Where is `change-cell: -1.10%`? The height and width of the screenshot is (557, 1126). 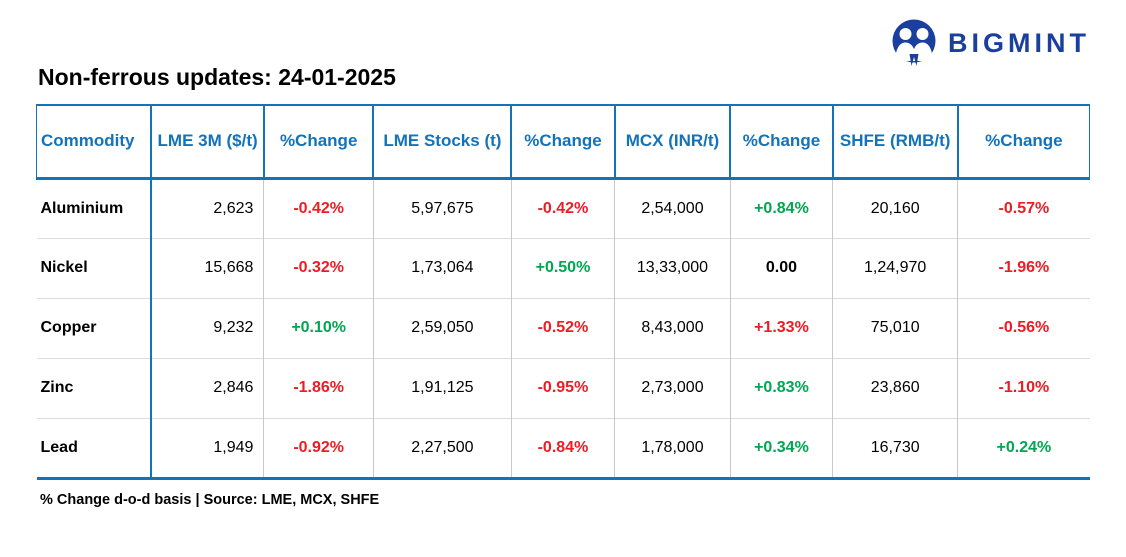 change-cell: -1.10% is located at coordinates (1023, 387).